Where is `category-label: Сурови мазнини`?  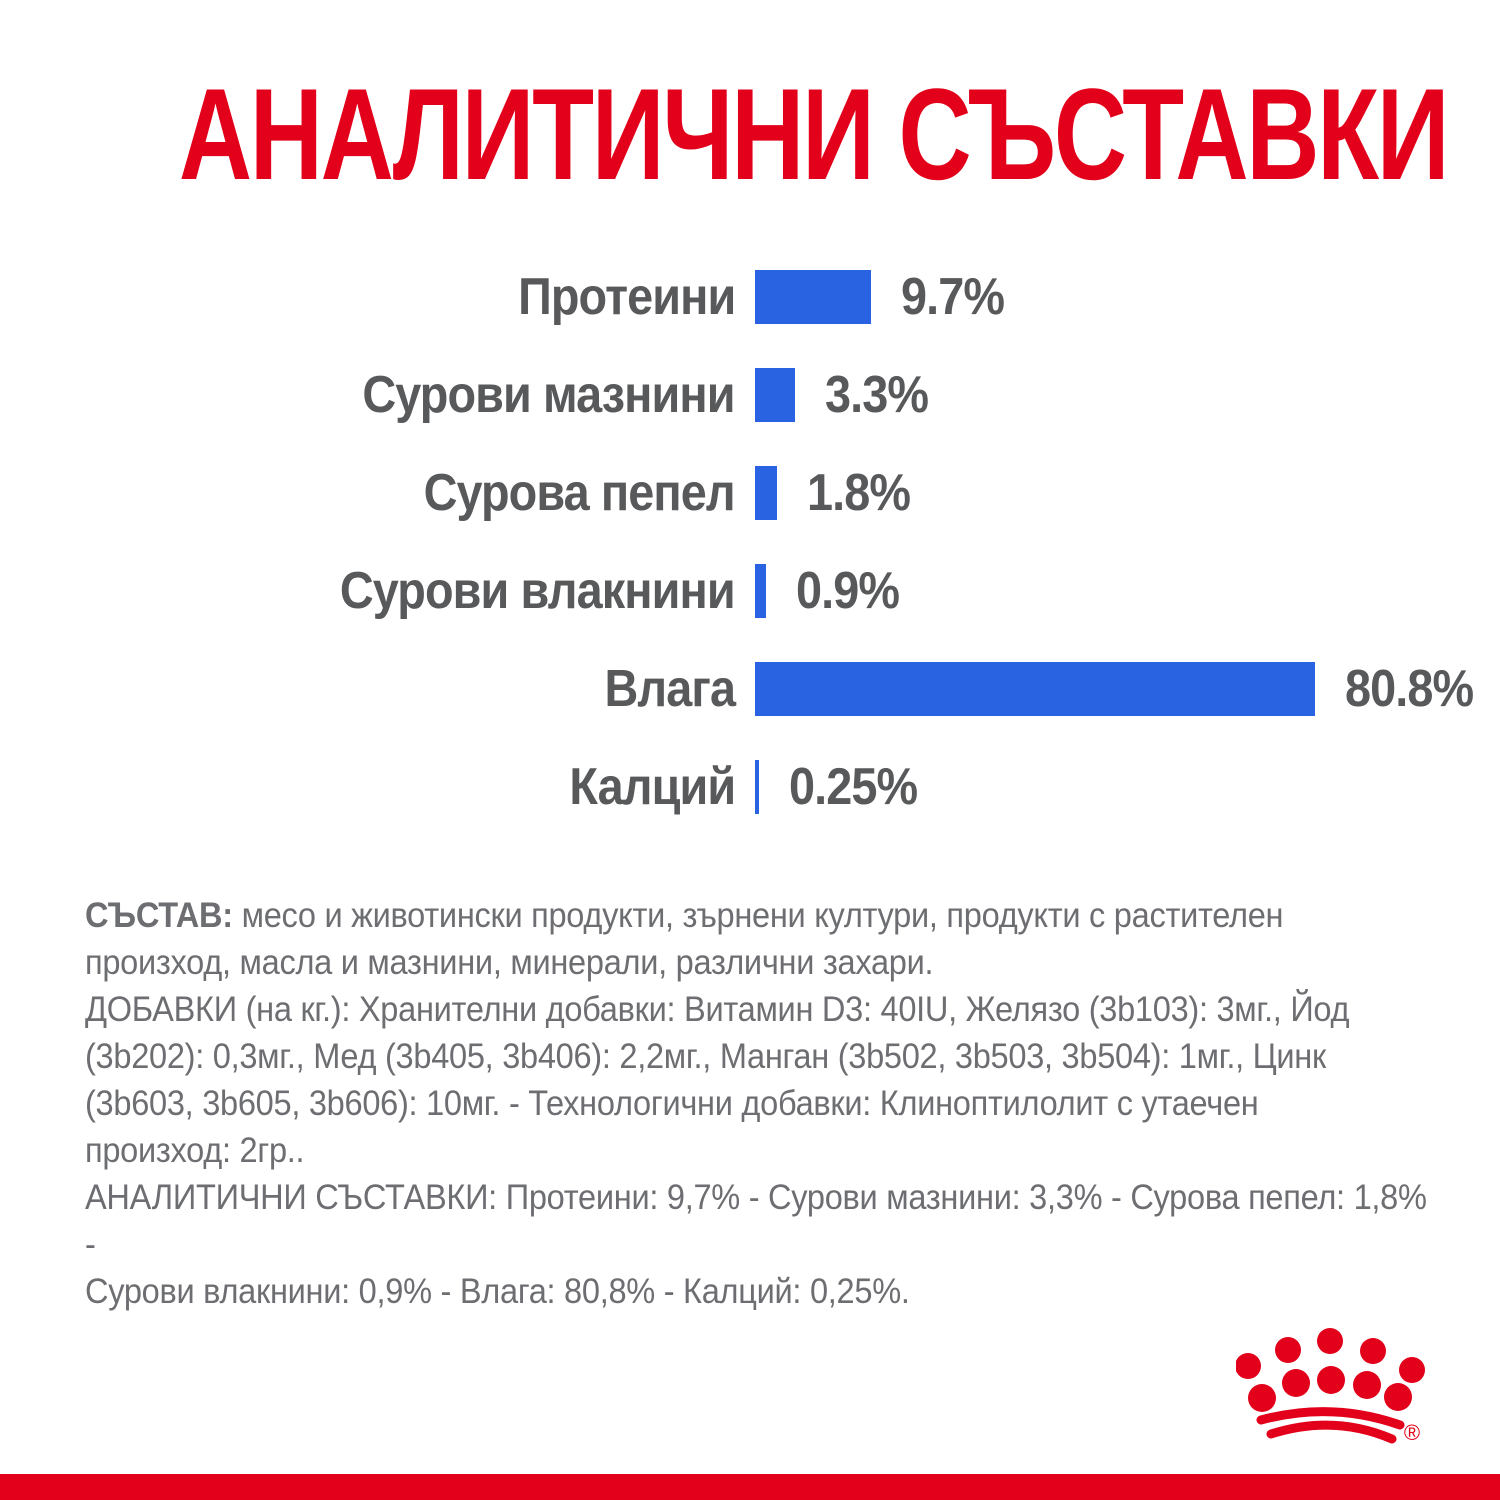
category-label: Сурови мазнини is located at coordinates (549, 395).